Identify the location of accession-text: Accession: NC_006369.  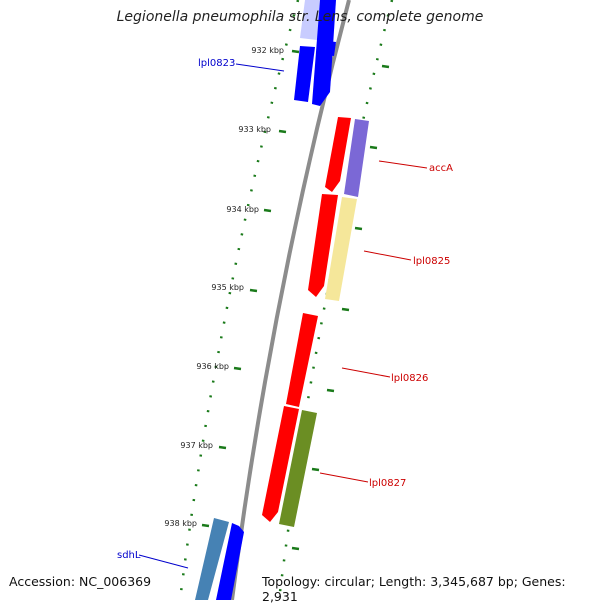
(80, 581).